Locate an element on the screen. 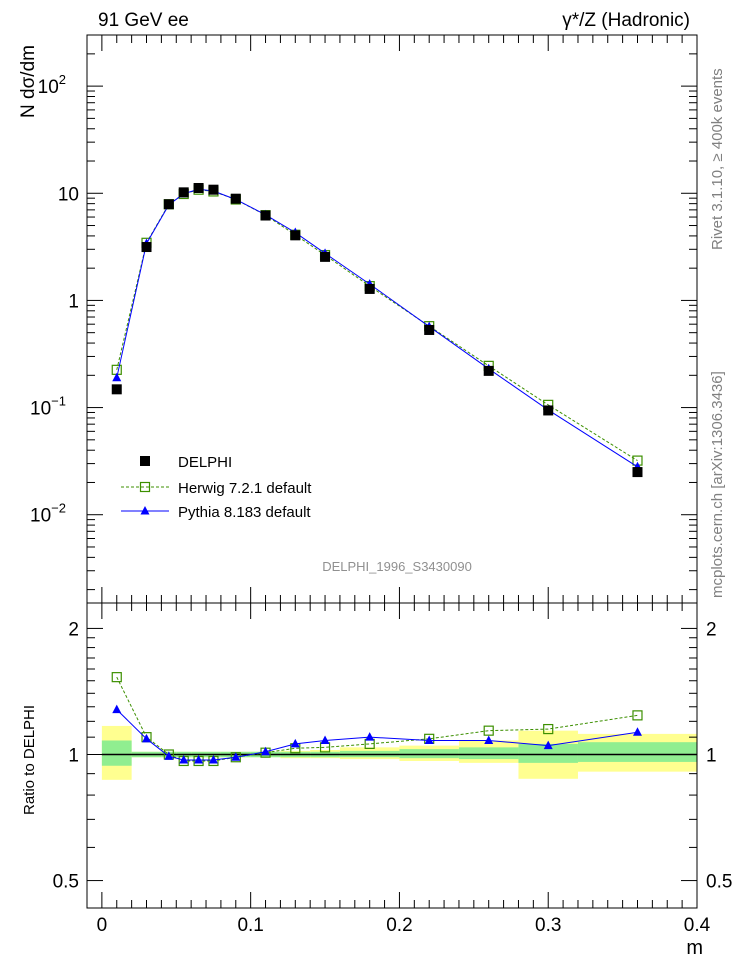 This screenshot has height=972, width=746. x-tick-label: 0.2 is located at coordinates (399, 925).